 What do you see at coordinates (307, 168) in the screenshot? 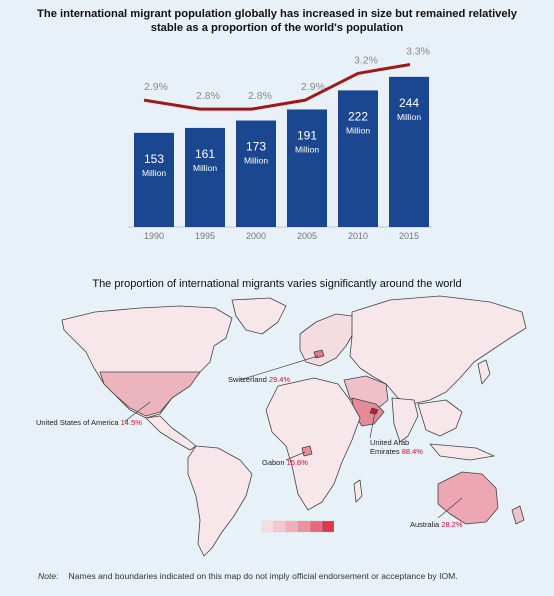
I see `bar-2005` at bounding box center [307, 168].